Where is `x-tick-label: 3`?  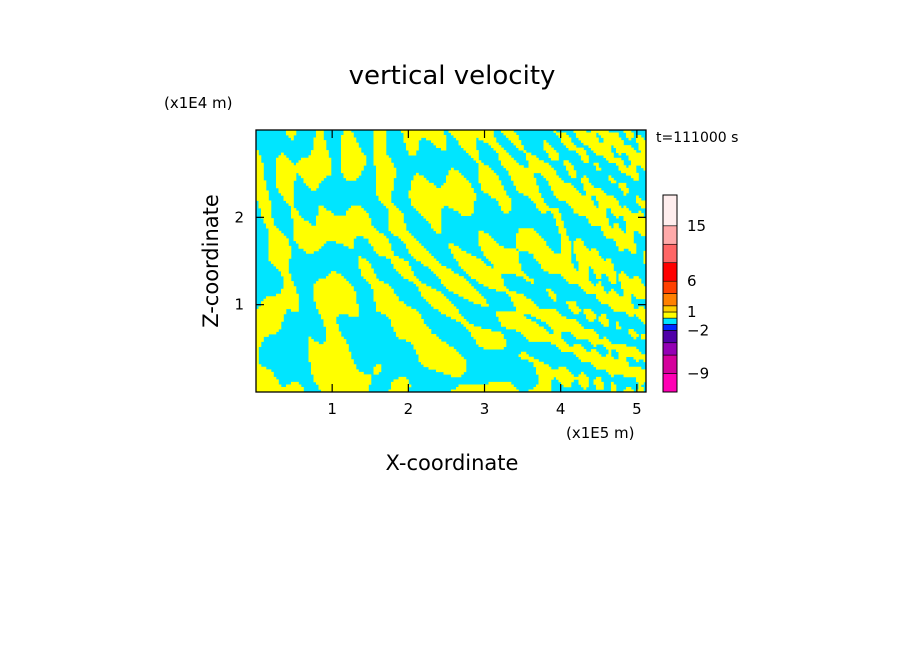 x-tick-label: 3 is located at coordinates (485, 409).